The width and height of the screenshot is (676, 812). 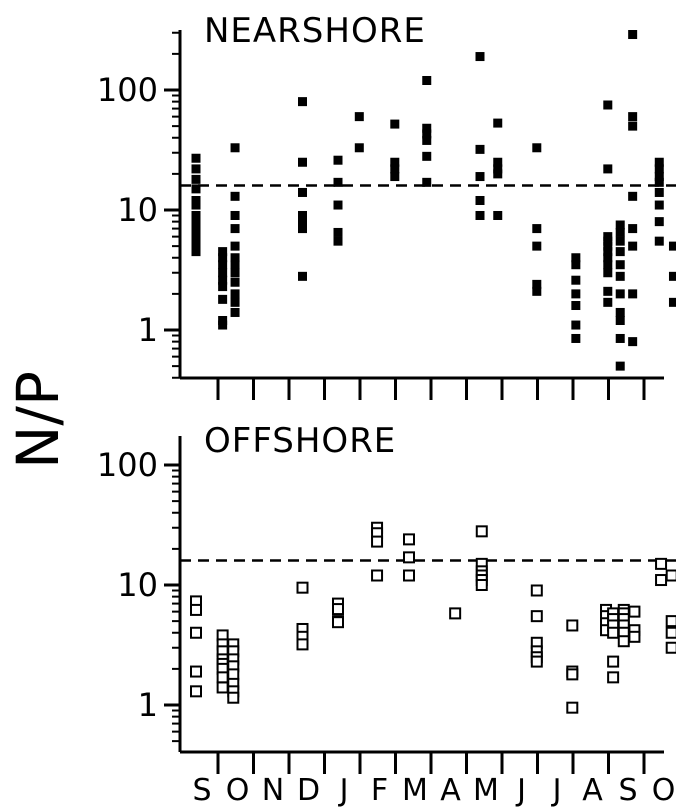 What do you see at coordinates (38, 420) in the screenshot?
I see `y-axis-label: N/P` at bounding box center [38, 420].